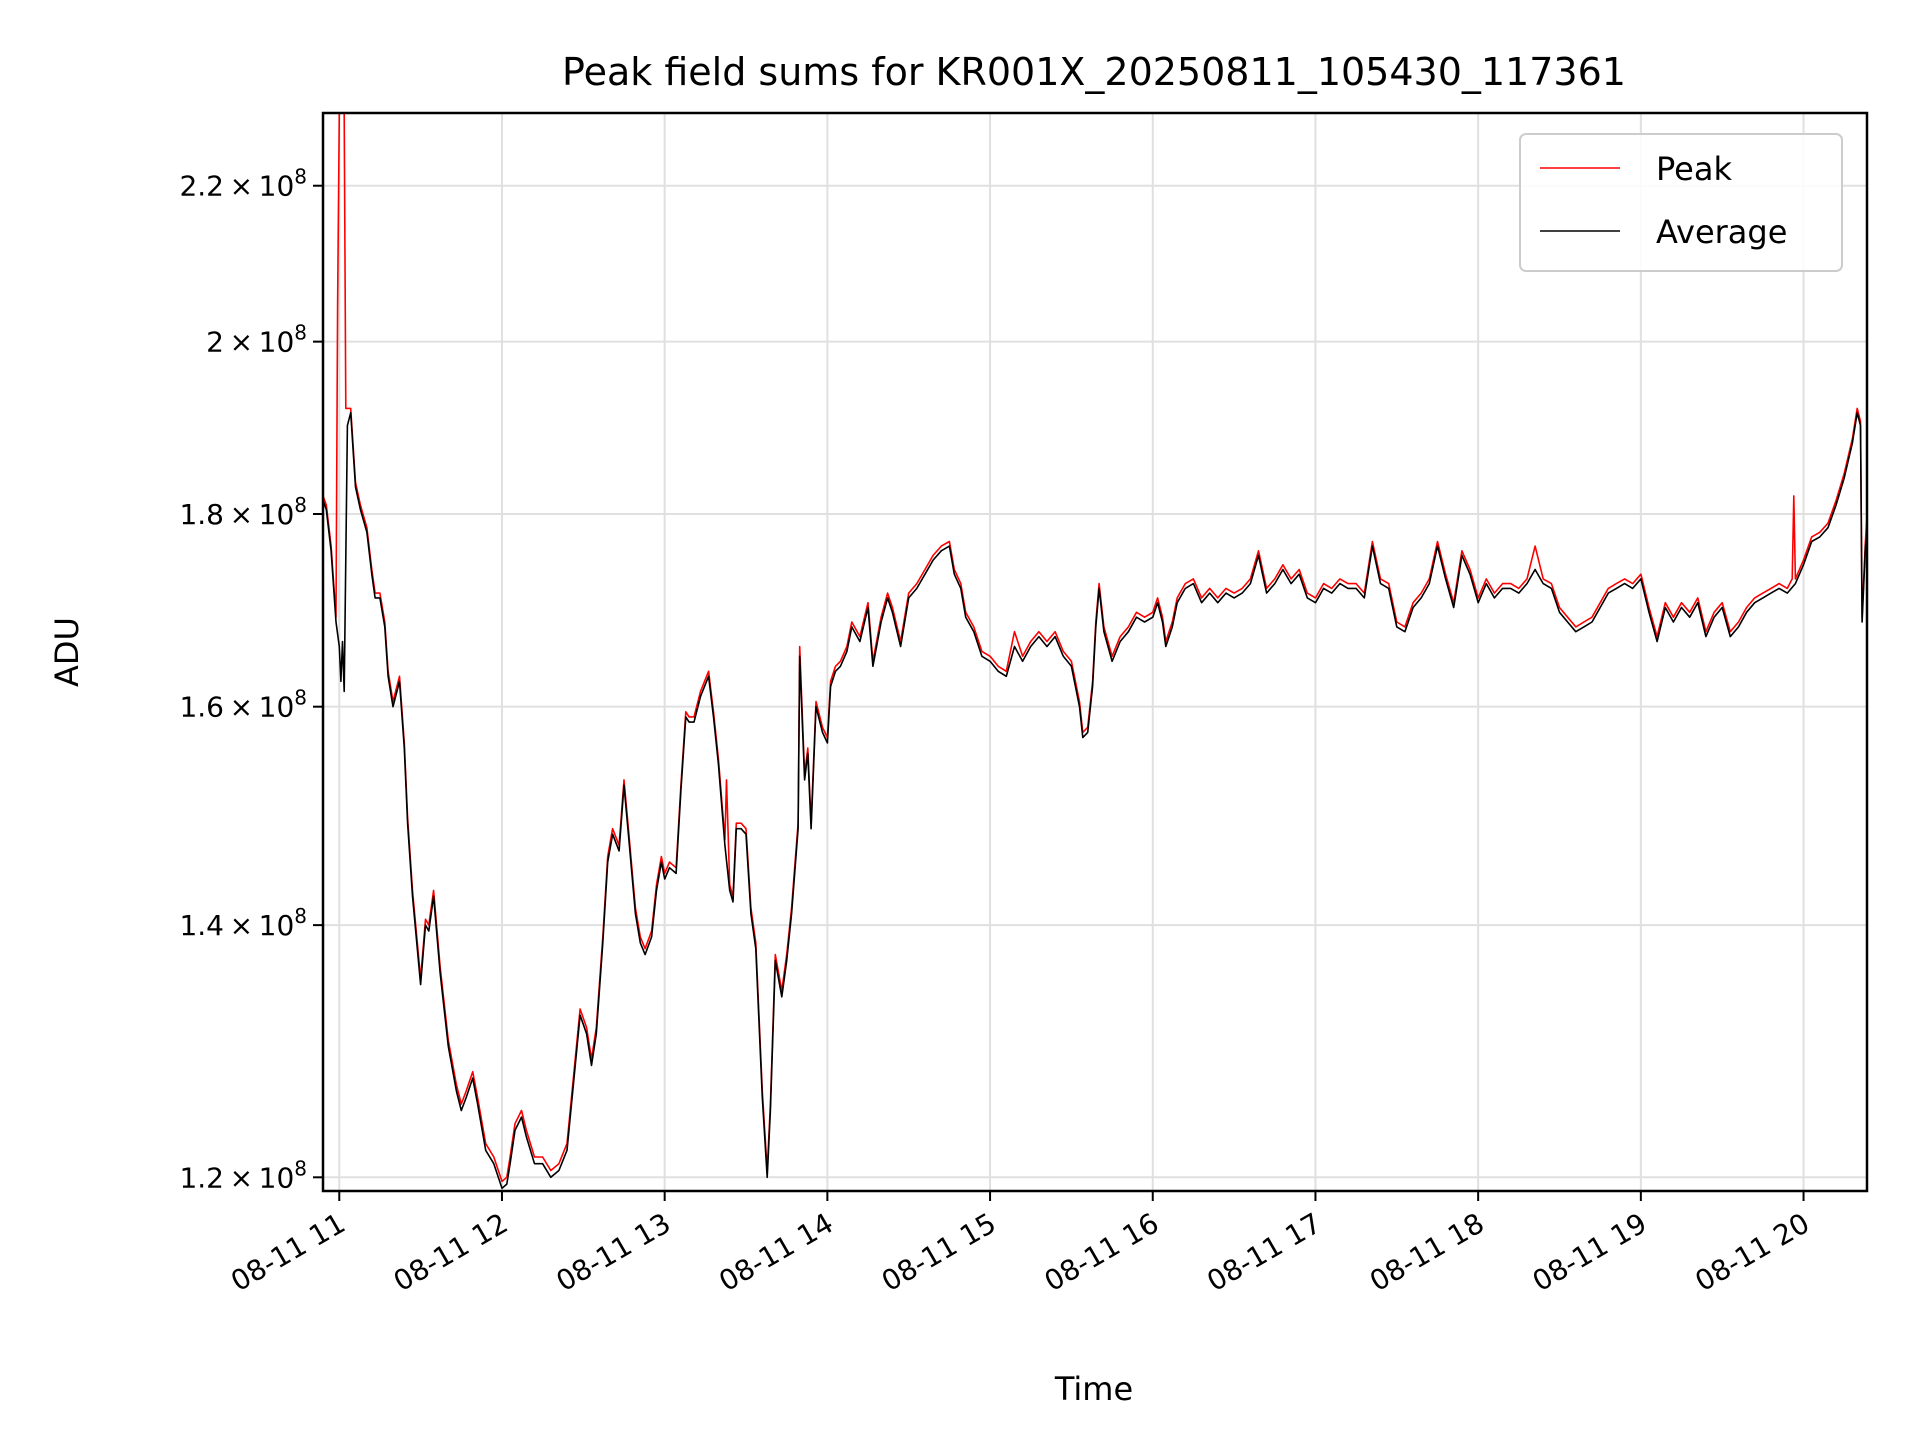 This screenshot has height=1440, width=1920. I want to click on legend-label-peak: Peak, so click(1694, 169).